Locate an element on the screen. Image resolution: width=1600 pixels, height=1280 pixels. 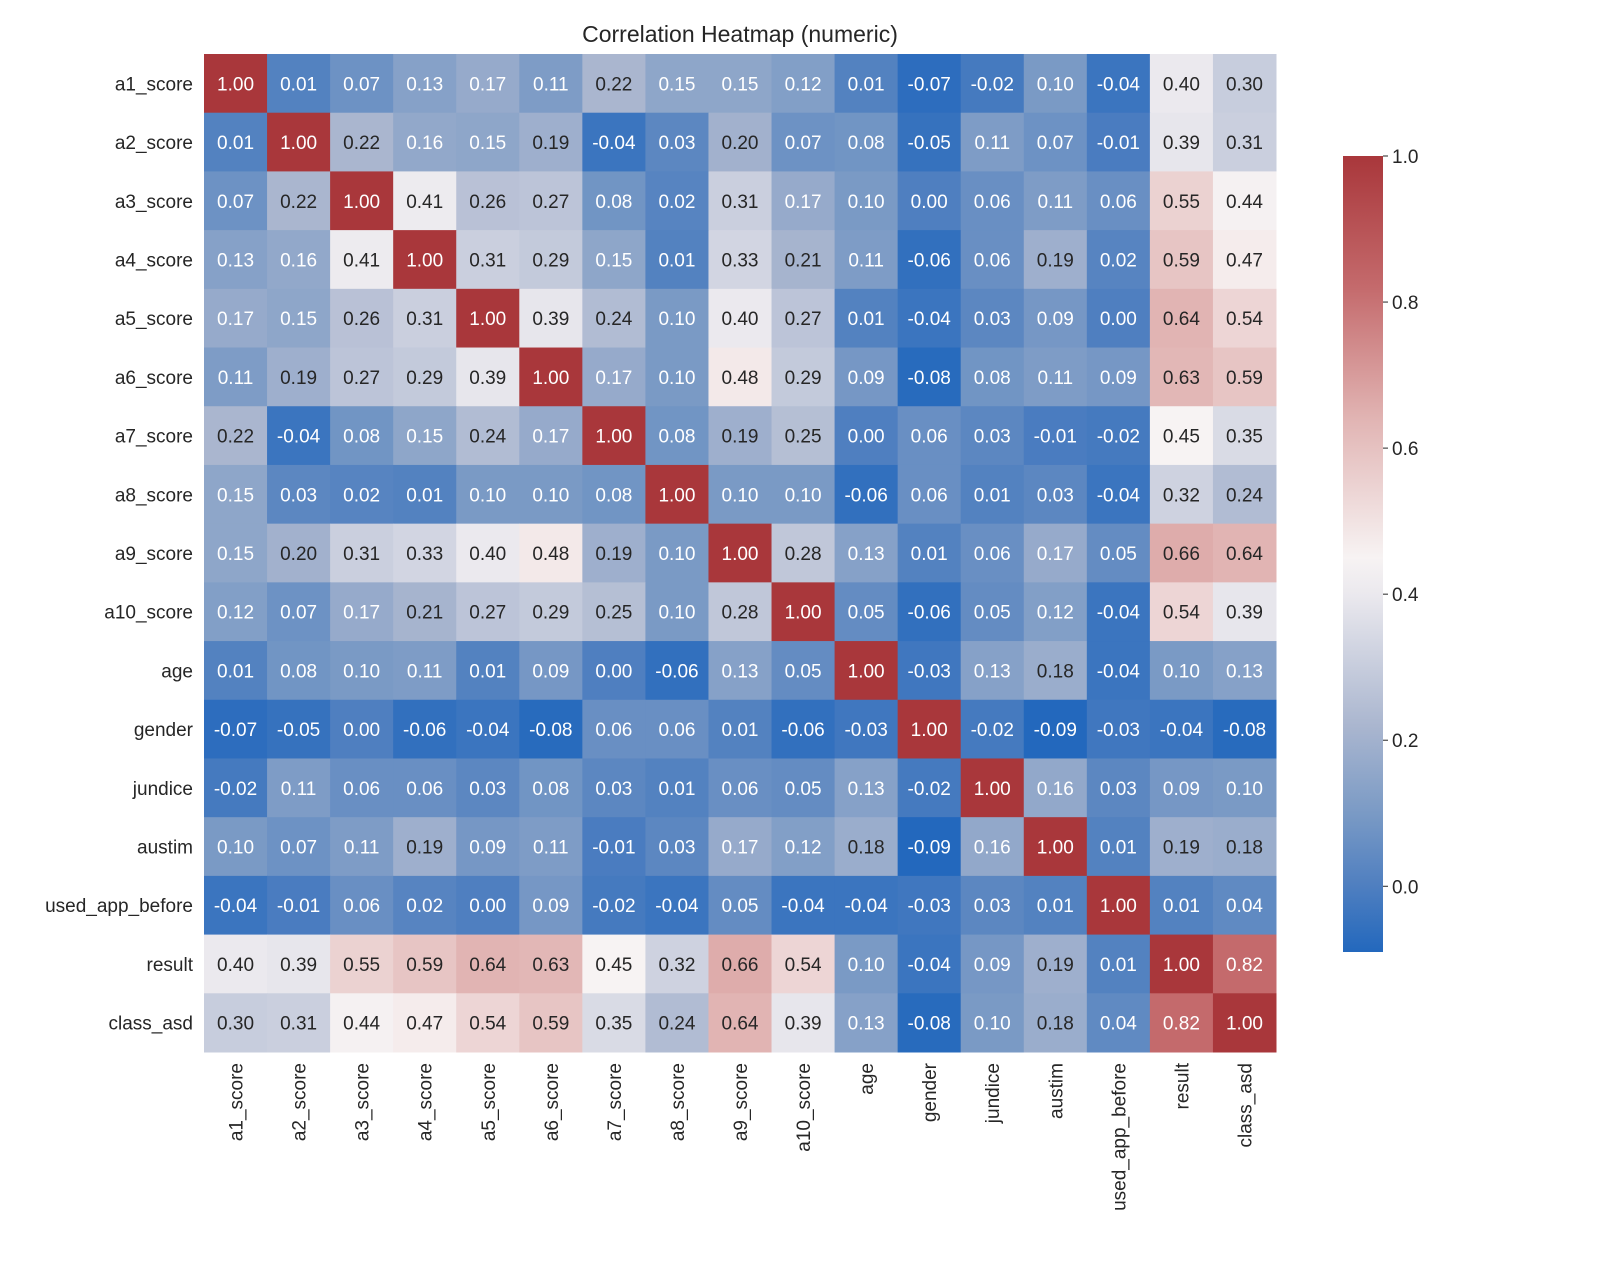
cell-value: 0.28 is located at coordinates (740, 613).